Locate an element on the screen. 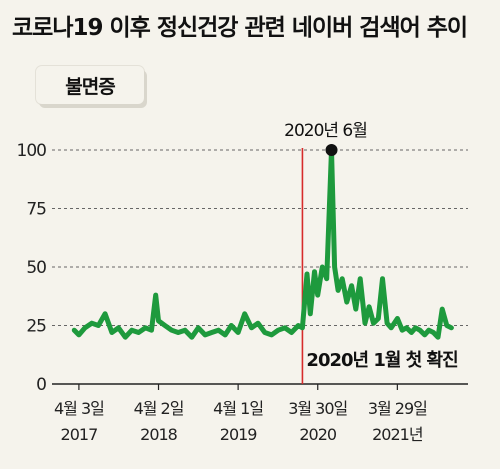 Image resolution: width=500 pixels, height=469 pixels. x-tick-label: 3월 30일 is located at coordinates (317, 408).